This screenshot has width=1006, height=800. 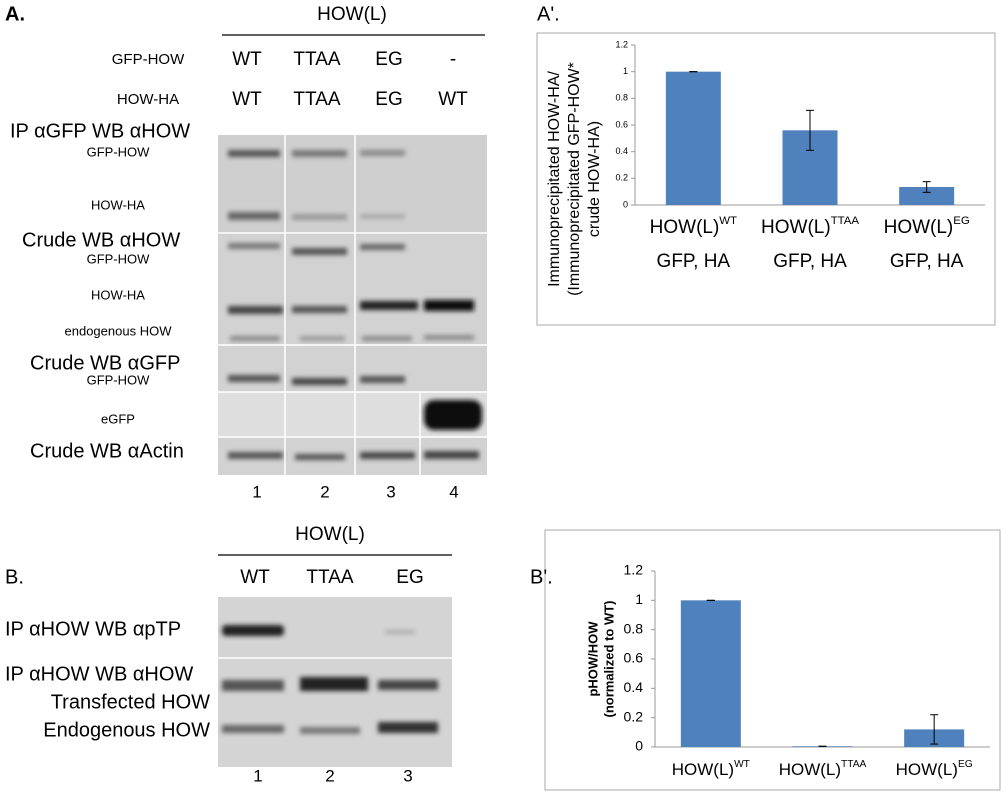 I want to click on y-axis-label: crude HOW-HA), so click(x=594, y=179).